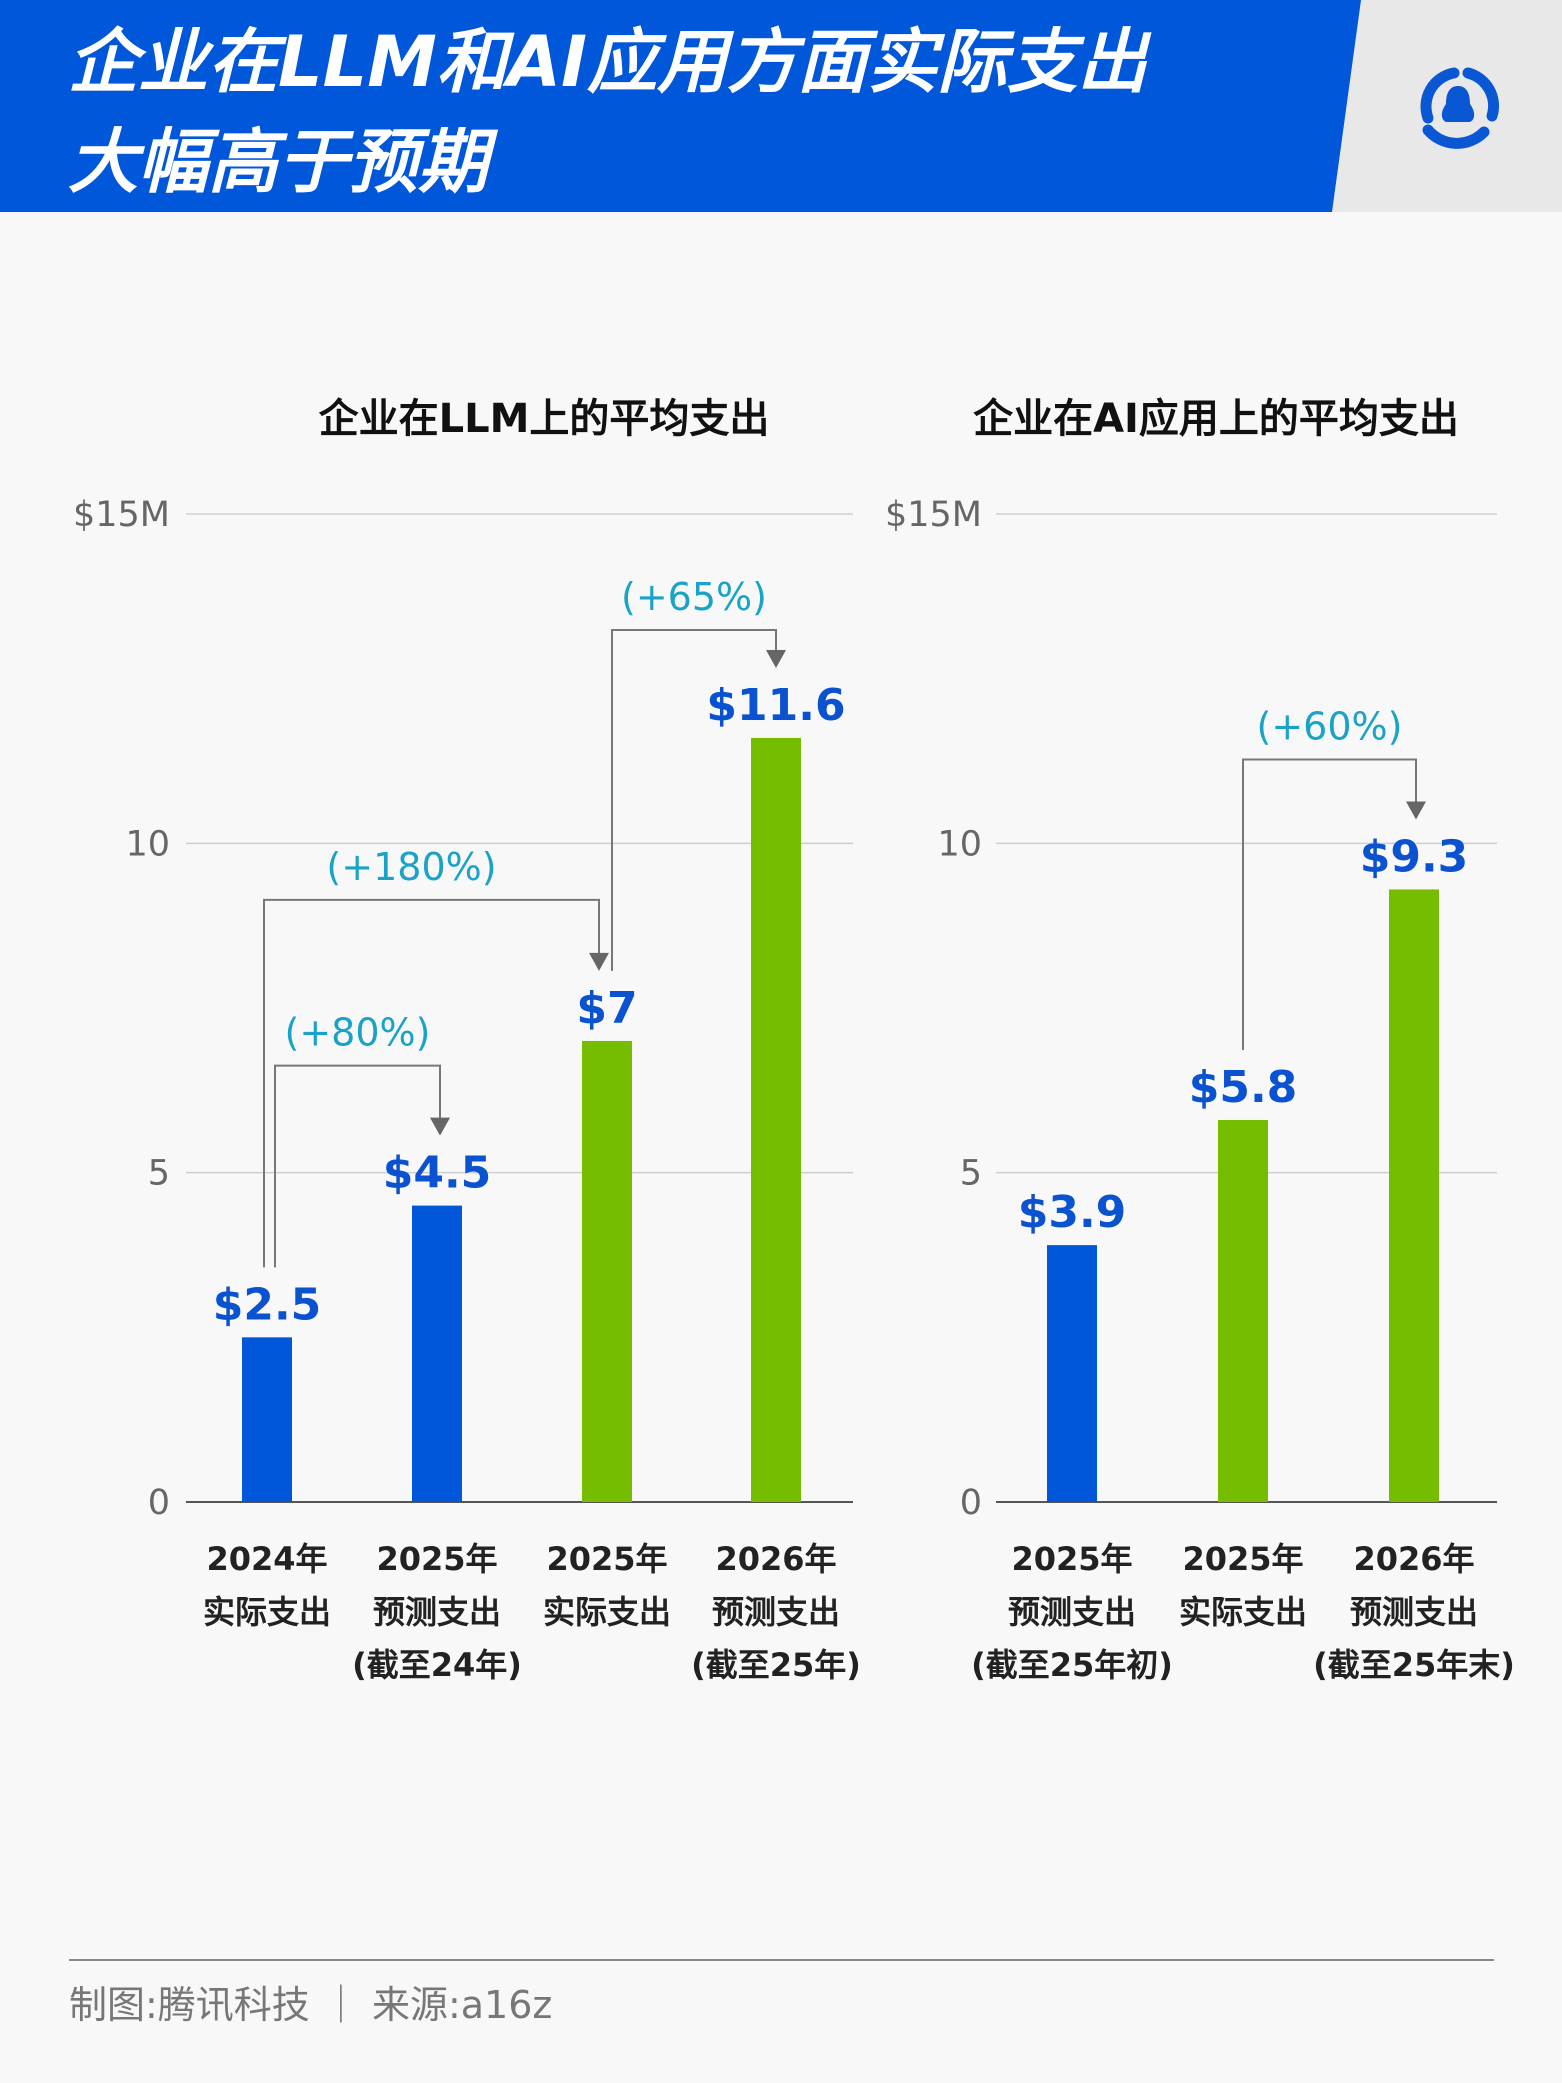 The width and height of the screenshot is (1562, 2083). What do you see at coordinates (310, 2005) in the screenshot?
I see `footer-source: 制图:腾讯科技 ｜ 来源:a16z` at bounding box center [310, 2005].